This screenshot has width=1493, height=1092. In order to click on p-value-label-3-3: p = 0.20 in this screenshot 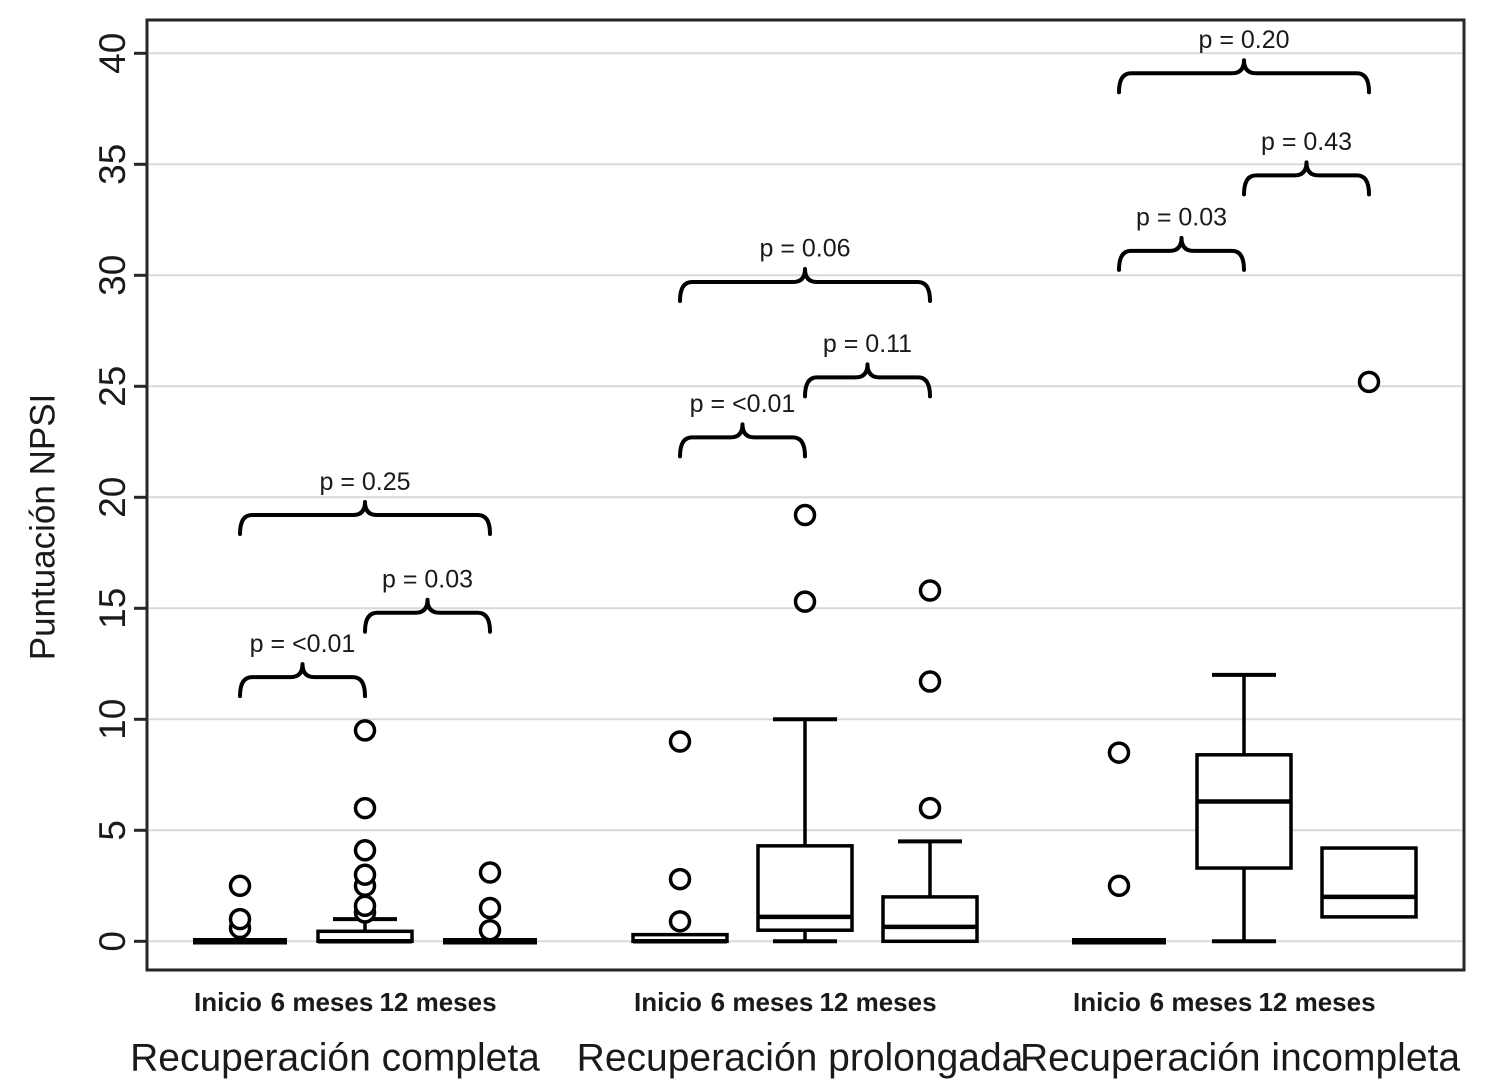, I will do `click(1243, 40)`.